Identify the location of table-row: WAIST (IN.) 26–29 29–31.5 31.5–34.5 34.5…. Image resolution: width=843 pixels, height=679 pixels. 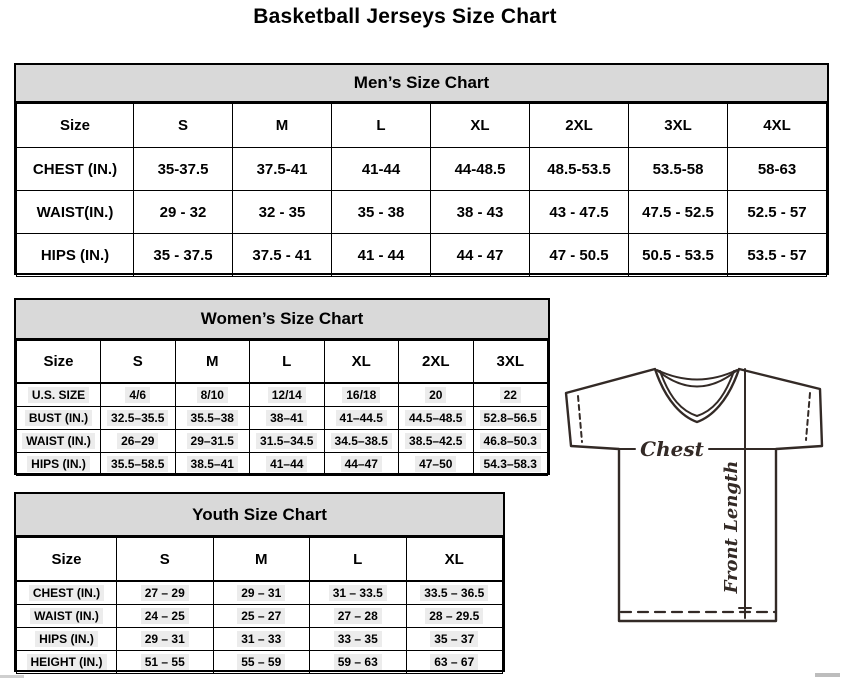
(282, 441).